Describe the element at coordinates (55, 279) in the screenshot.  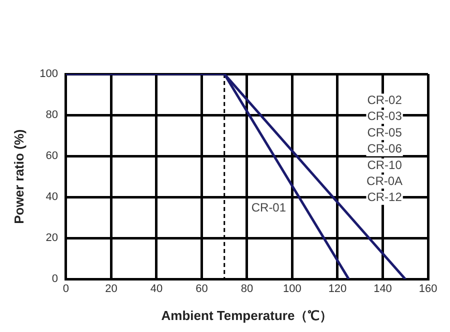
I see `y-tick-label: 0` at that location.